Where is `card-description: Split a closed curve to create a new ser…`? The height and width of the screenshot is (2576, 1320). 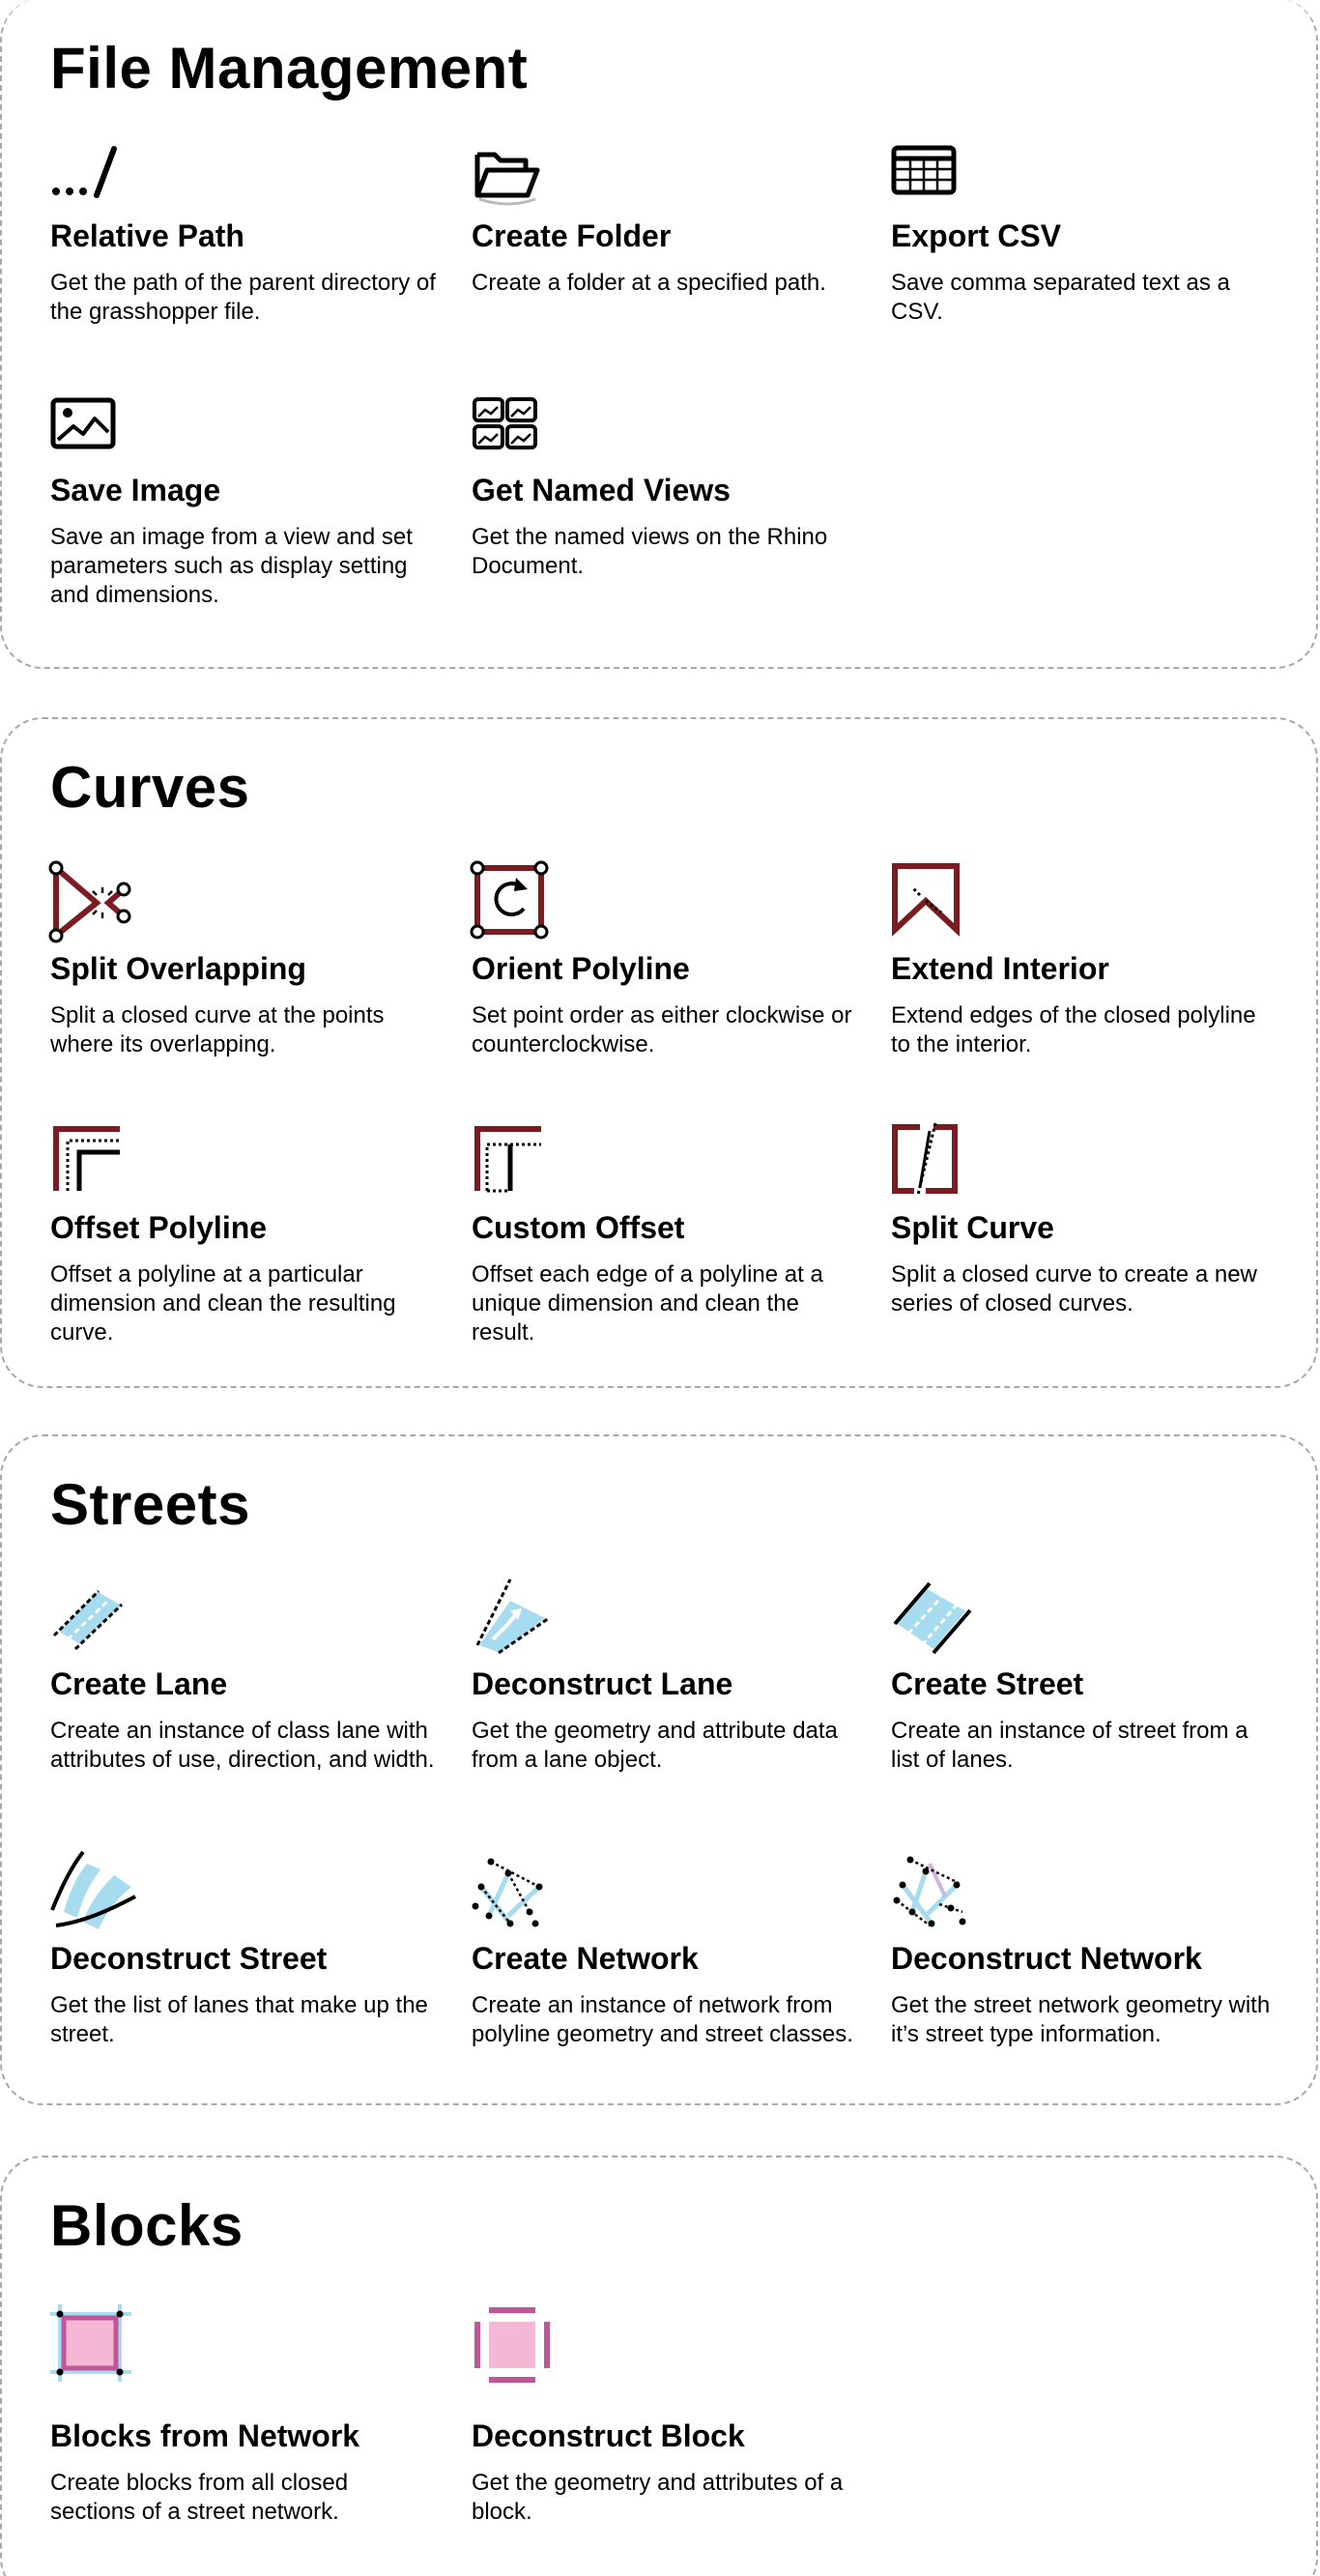
card-description: Split a closed curve to create a new ser… is located at coordinates (1074, 1289).